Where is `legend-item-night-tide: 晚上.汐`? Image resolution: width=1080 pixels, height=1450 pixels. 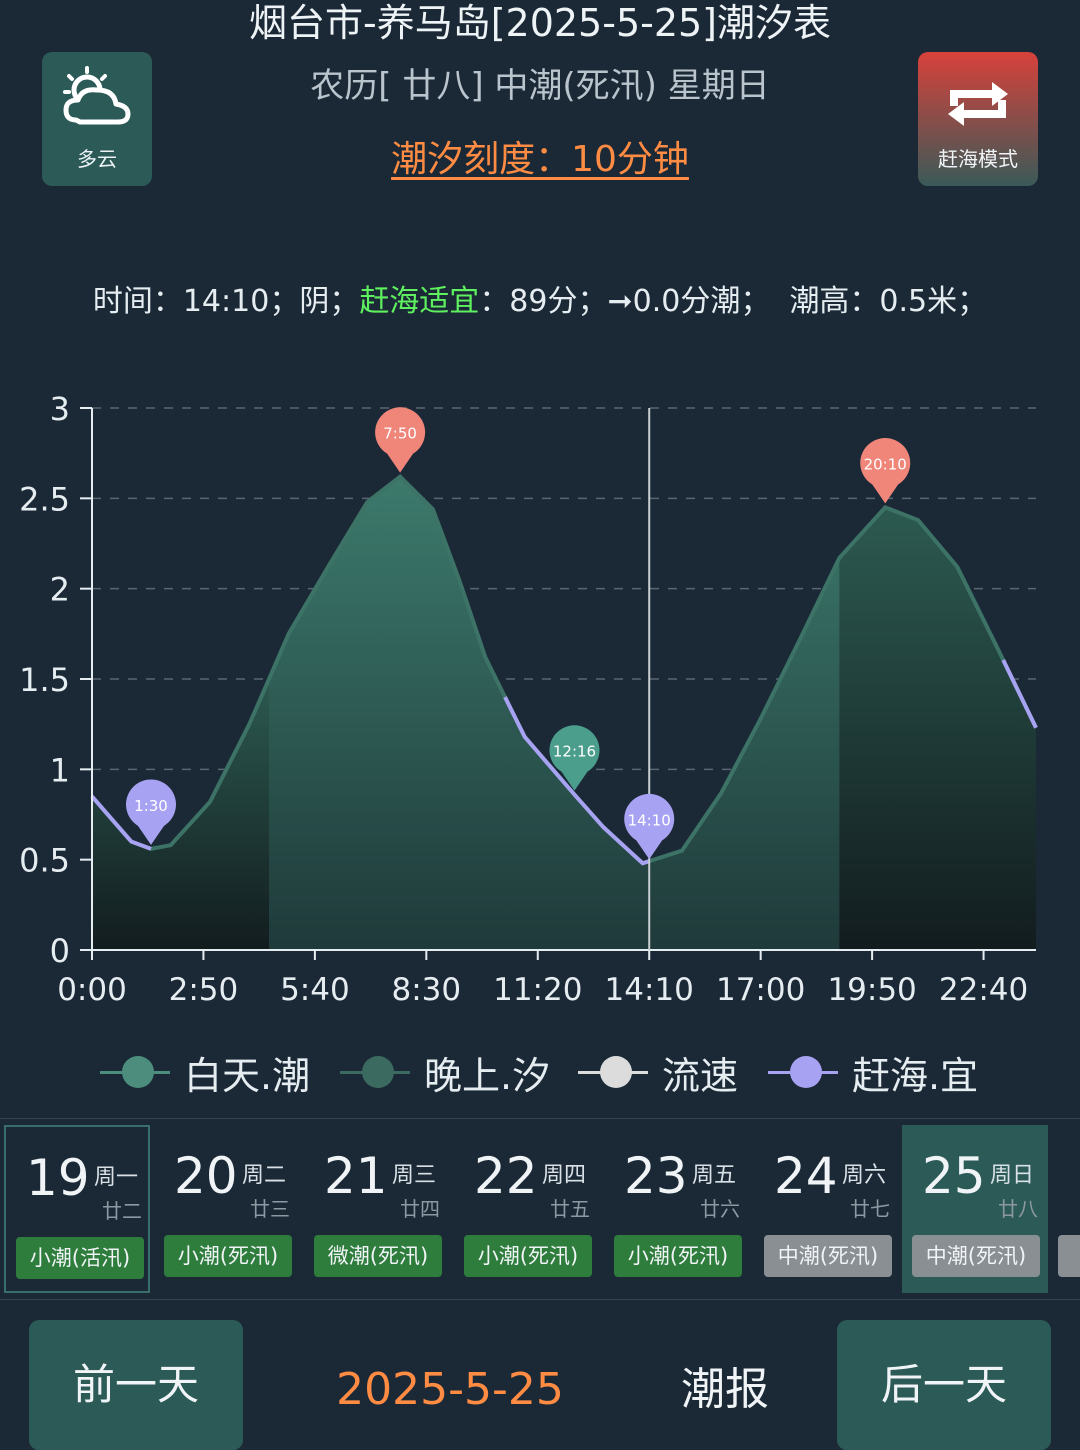 legend-item-night-tide: 晚上.汐 is located at coordinates (445, 1072).